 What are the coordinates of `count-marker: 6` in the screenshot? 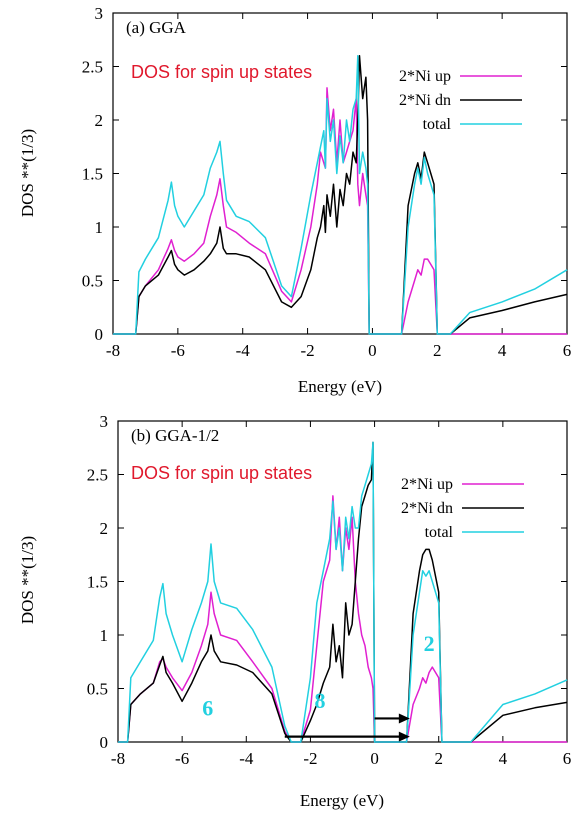 It's located at (207, 707).